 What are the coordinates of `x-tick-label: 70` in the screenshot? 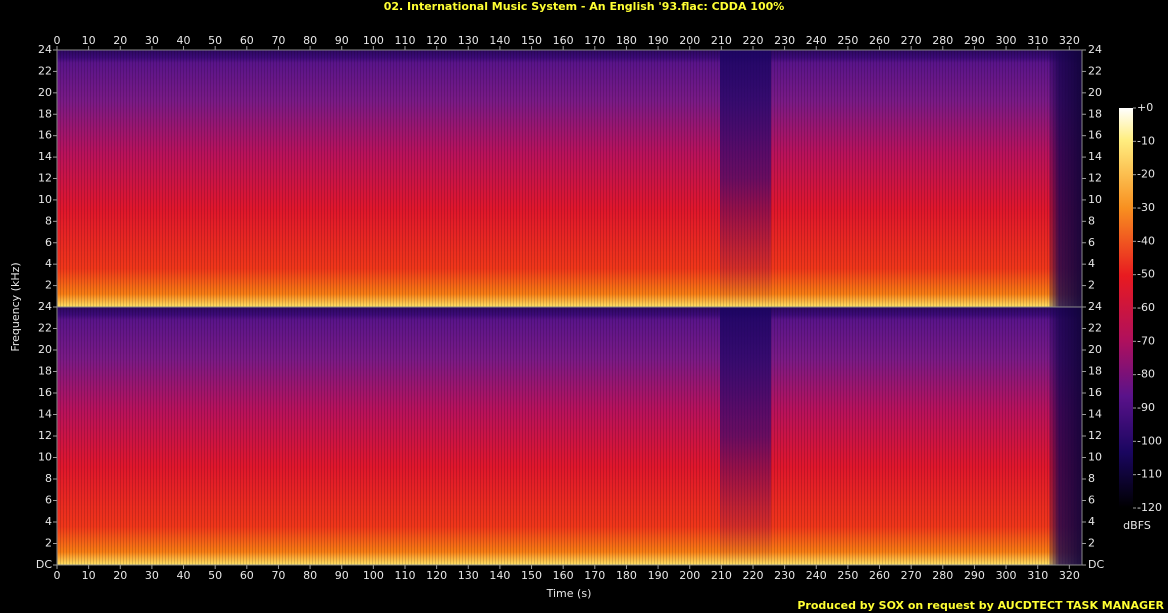 It's located at (278, 40).